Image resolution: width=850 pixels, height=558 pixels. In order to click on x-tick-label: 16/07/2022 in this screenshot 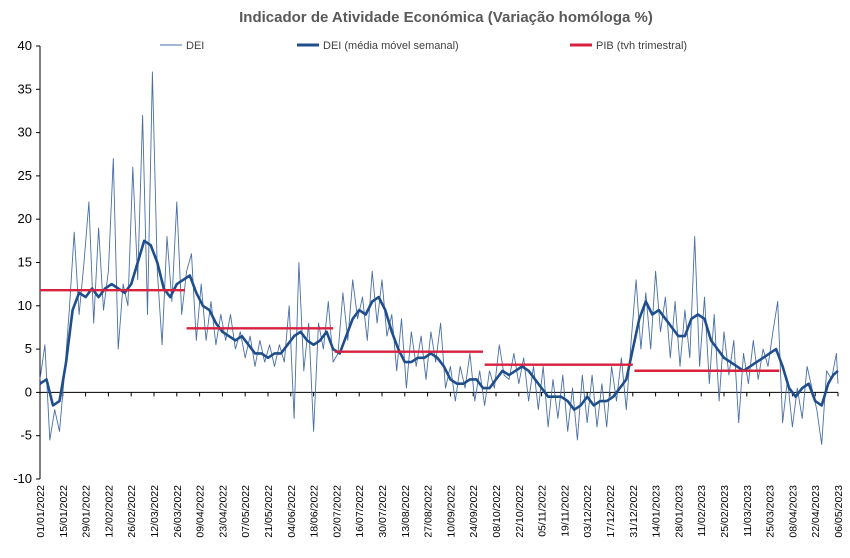, I will do `click(360, 511)`.